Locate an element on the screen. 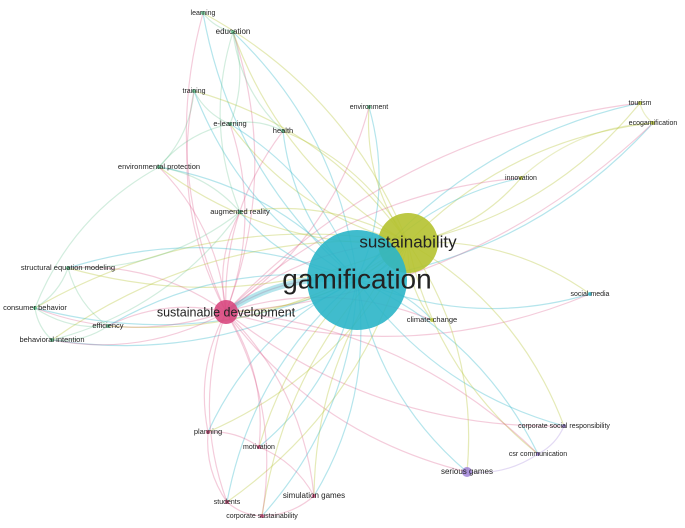 This screenshot has height=528, width=685. node-label: planning is located at coordinates (208, 431).